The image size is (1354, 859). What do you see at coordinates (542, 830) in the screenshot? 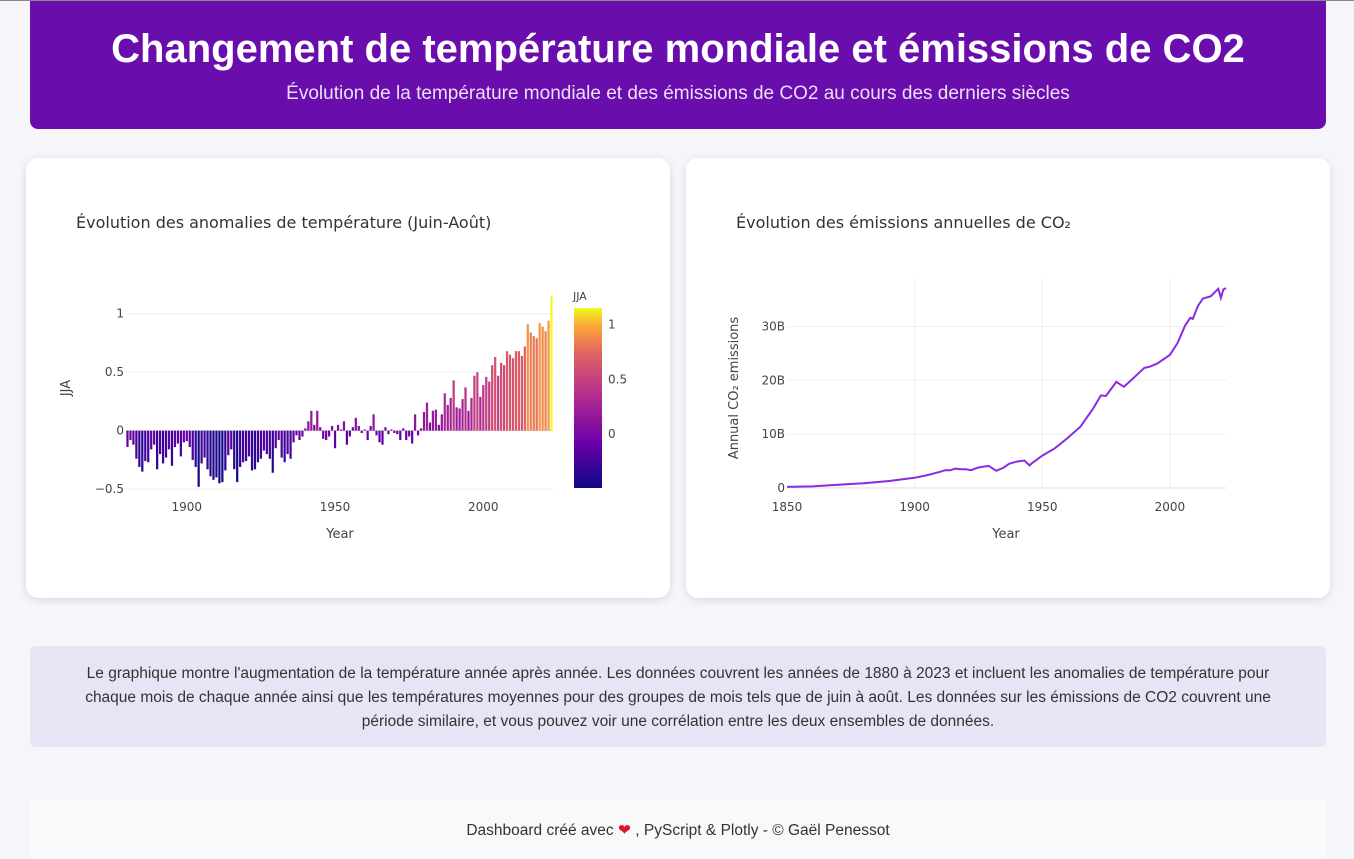
I see `footer-prefix: Dashboard créé avec` at bounding box center [542, 830].